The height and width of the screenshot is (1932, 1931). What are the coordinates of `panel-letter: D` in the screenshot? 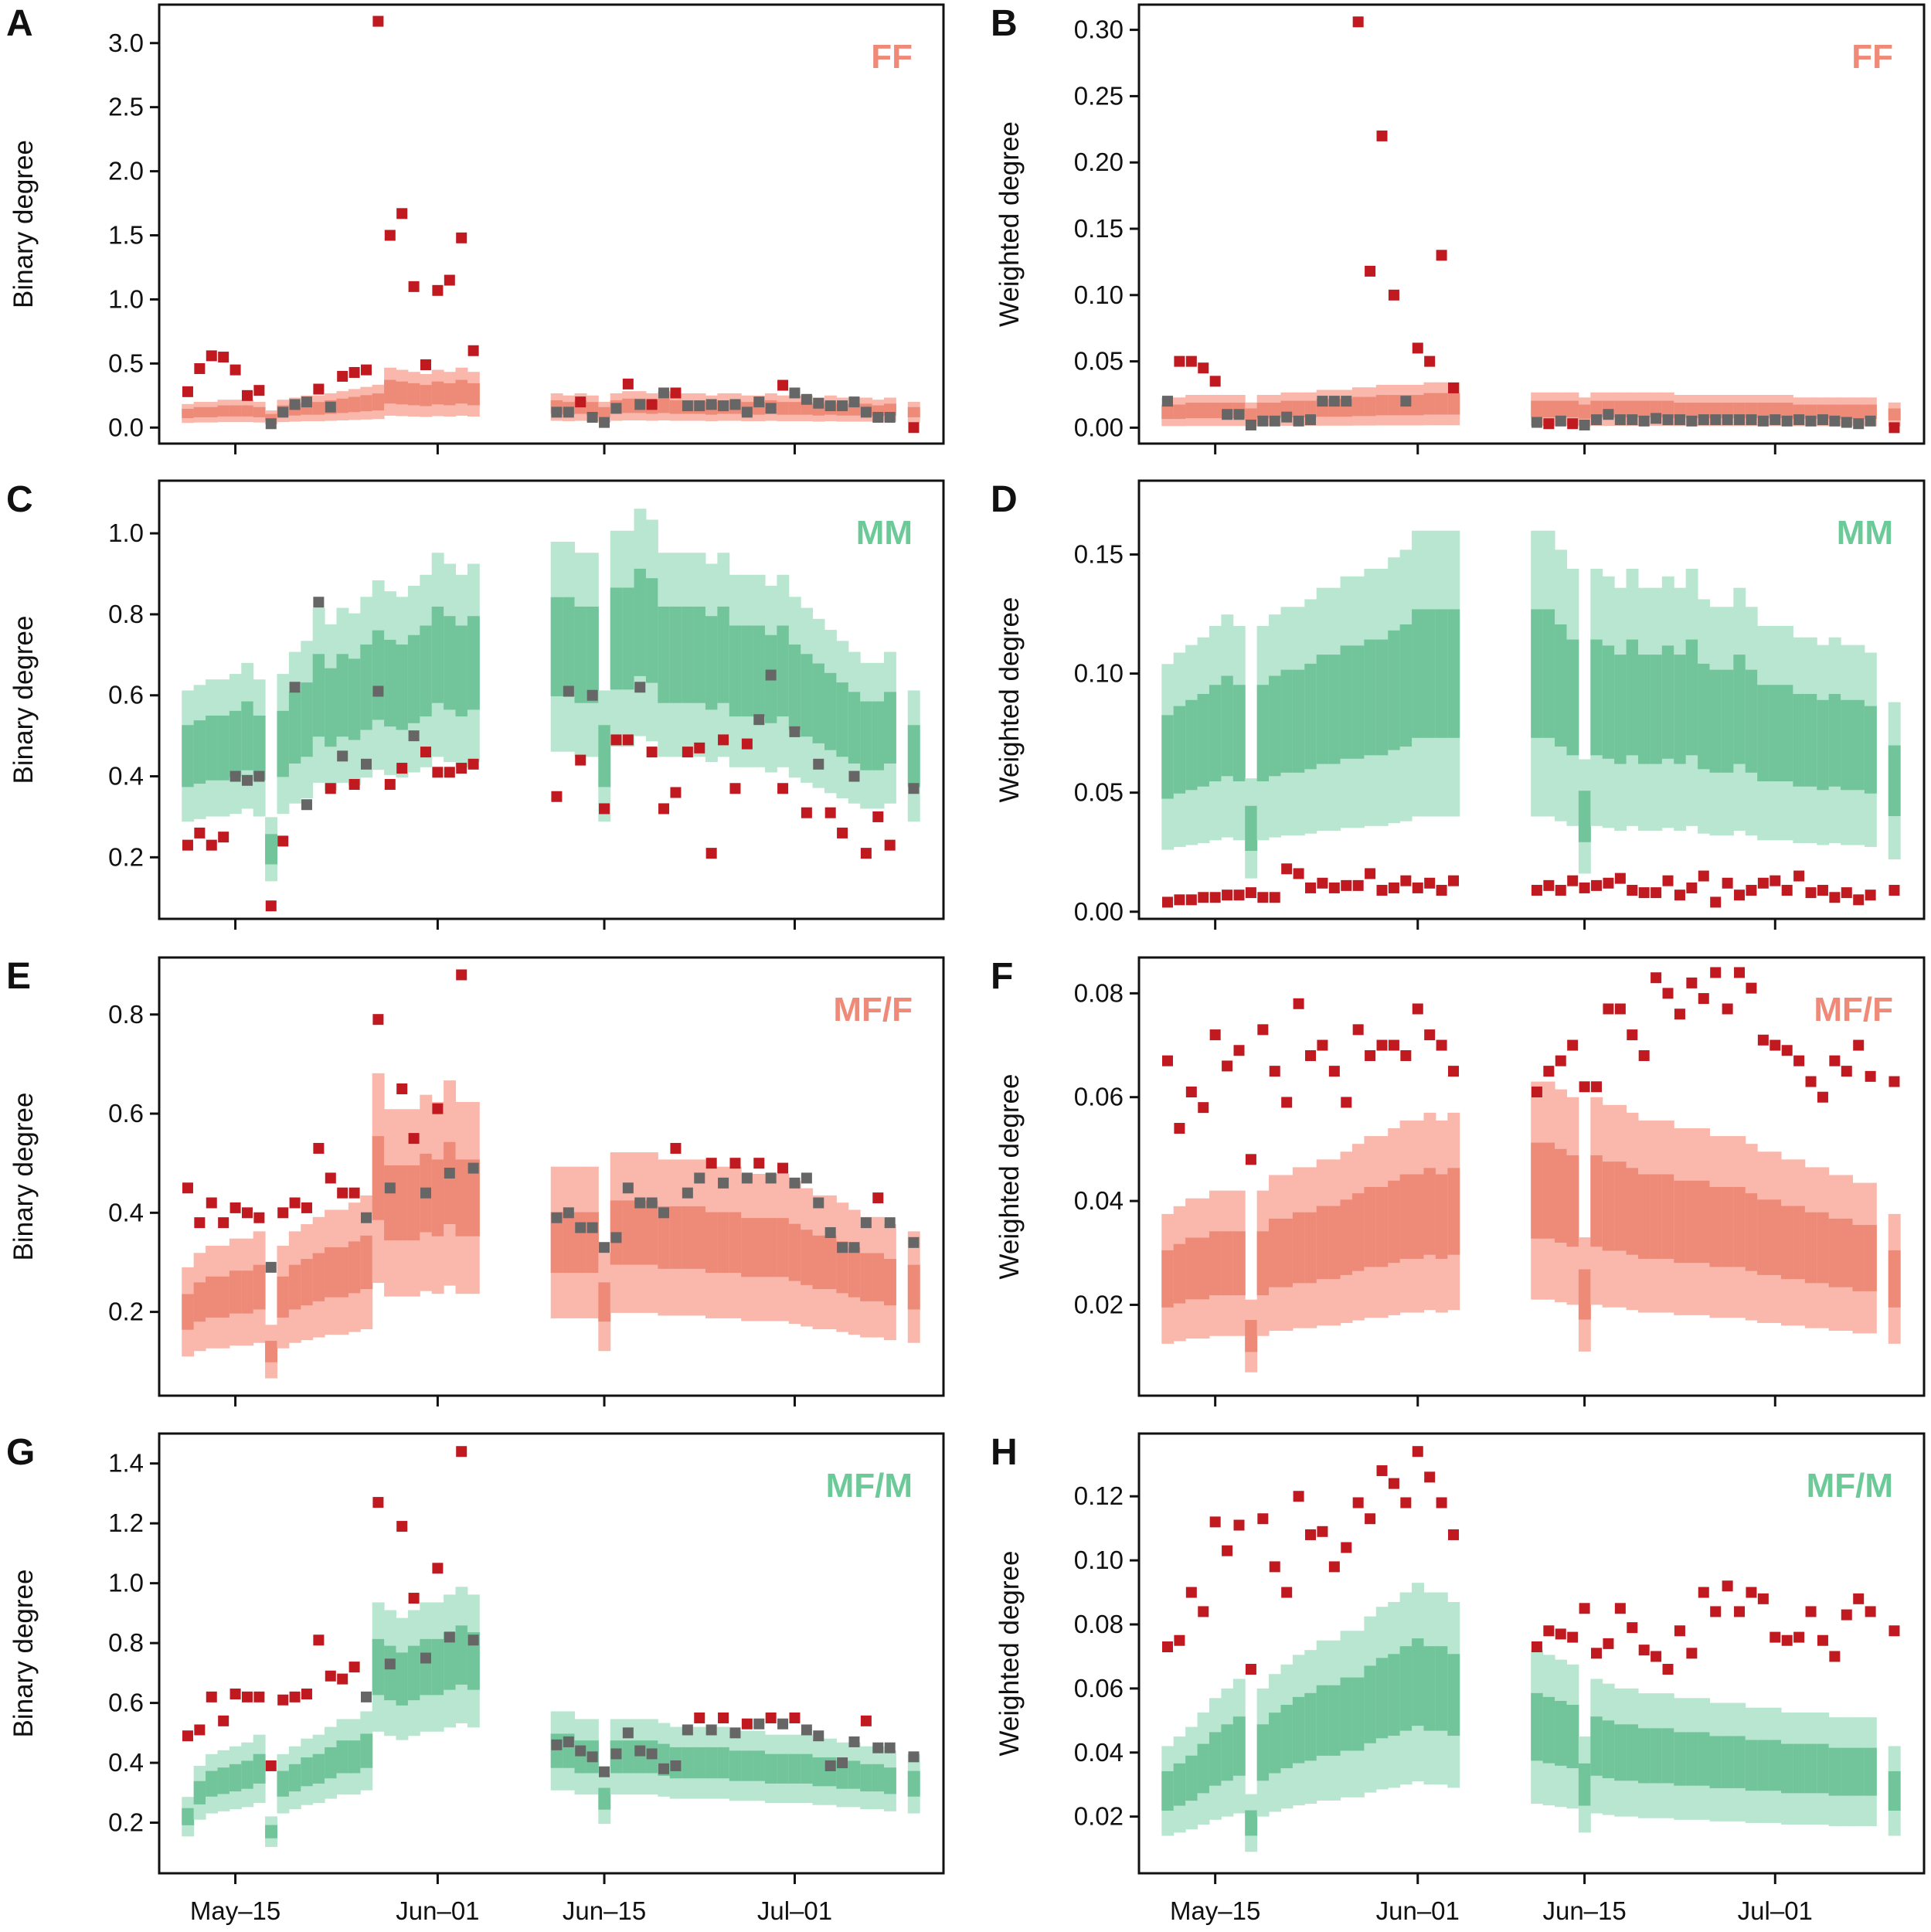 It's located at (1004, 500).